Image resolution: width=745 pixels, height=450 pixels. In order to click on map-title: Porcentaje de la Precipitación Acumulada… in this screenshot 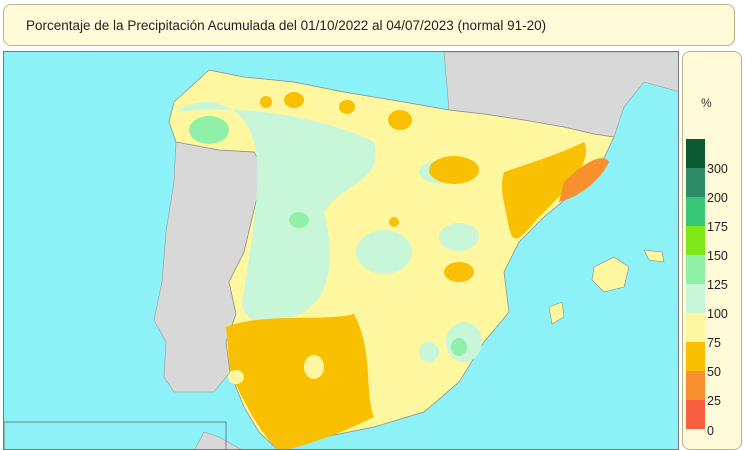, I will do `click(286, 25)`.